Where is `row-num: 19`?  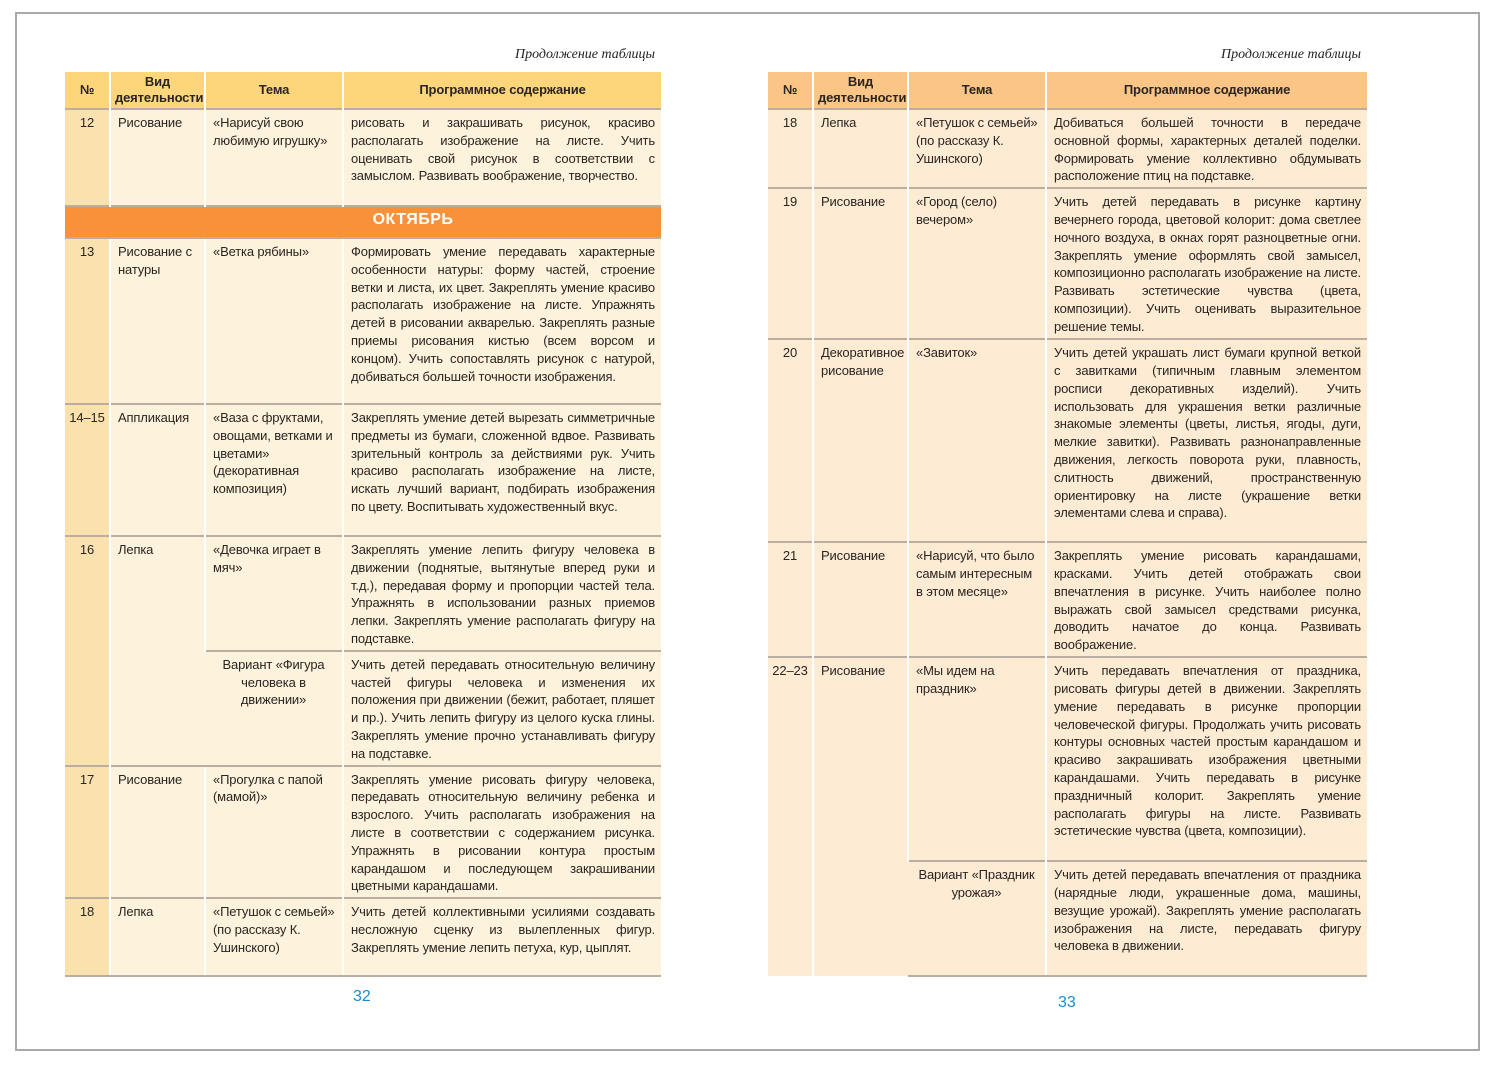
row-num: 19 is located at coordinates (790, 263).